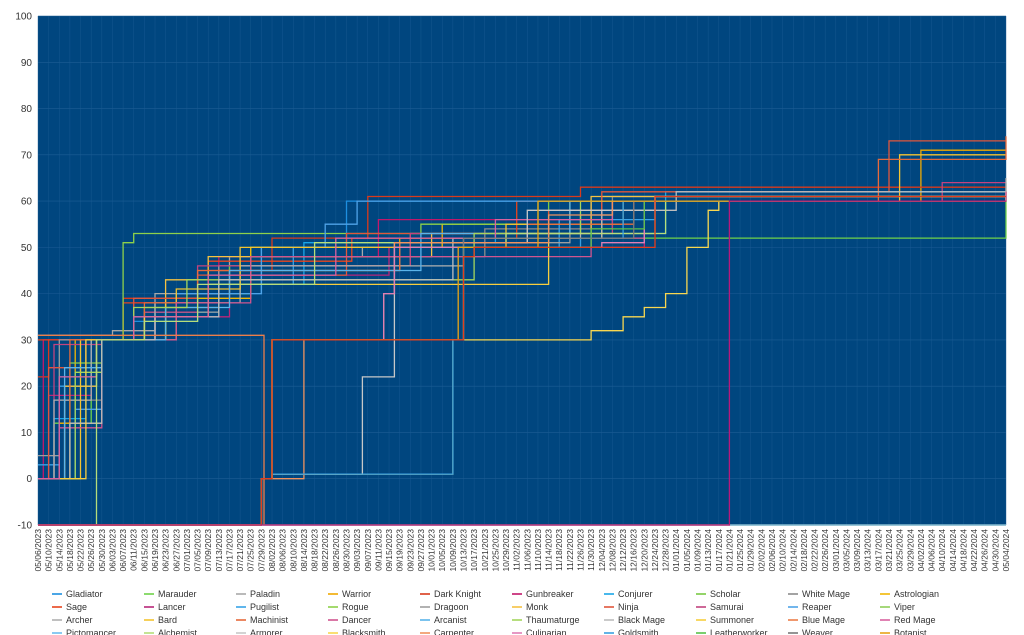 The image size is (1024, 635). What do you see at coordinates (84, 594) in the screenshot?
I see `legend-label: Gladiator` at bounding box center [84, 594].